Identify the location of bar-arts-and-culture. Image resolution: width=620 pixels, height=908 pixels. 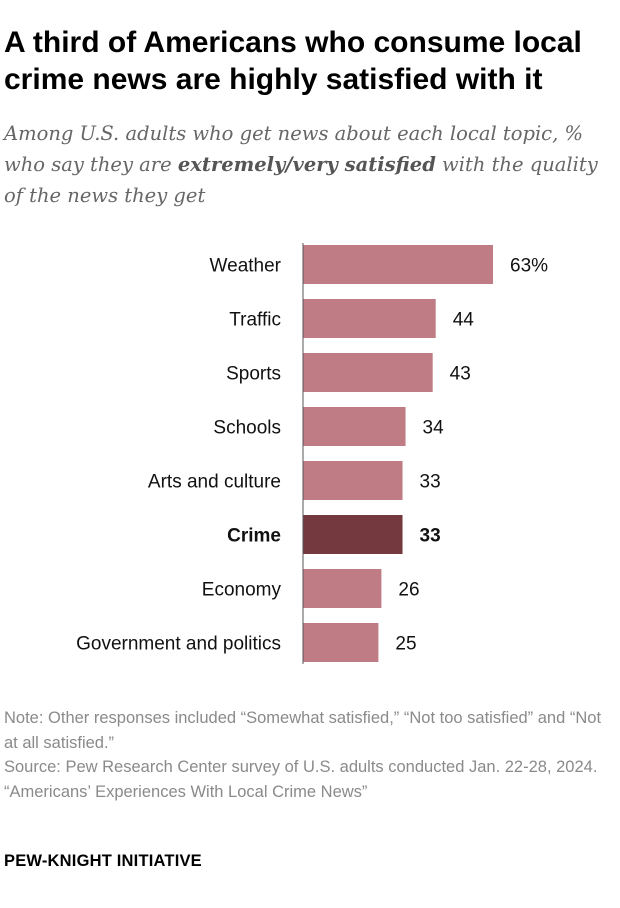
(353, 480).